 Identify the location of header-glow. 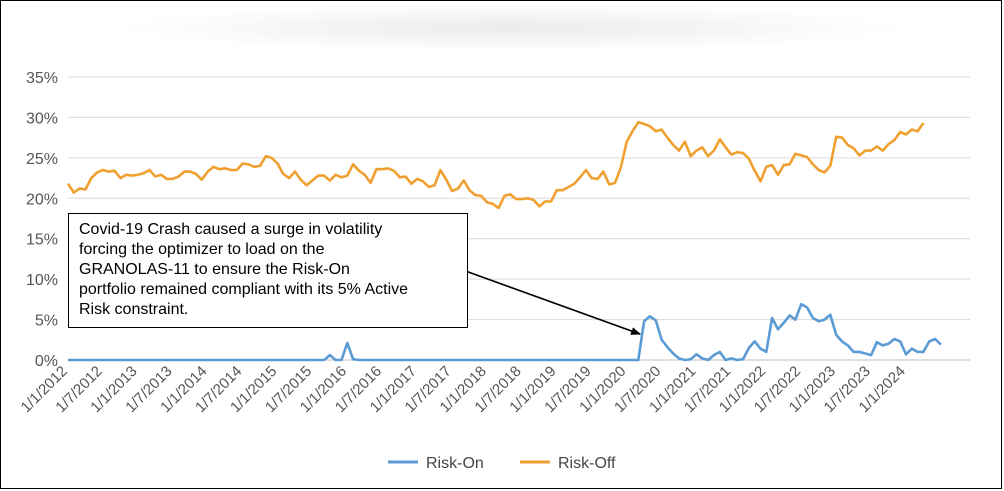
(510, 28).